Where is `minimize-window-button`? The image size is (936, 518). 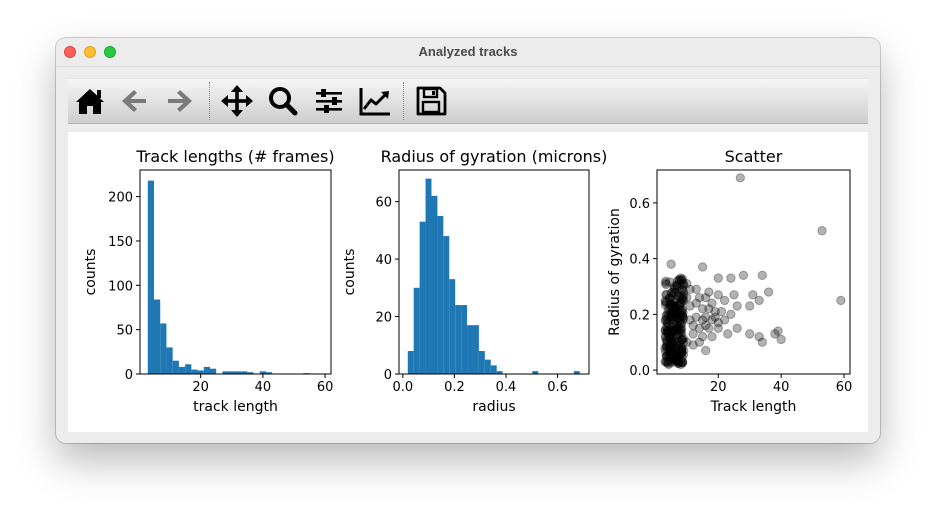
minimize-window-button is located at coordinates (90, 52).